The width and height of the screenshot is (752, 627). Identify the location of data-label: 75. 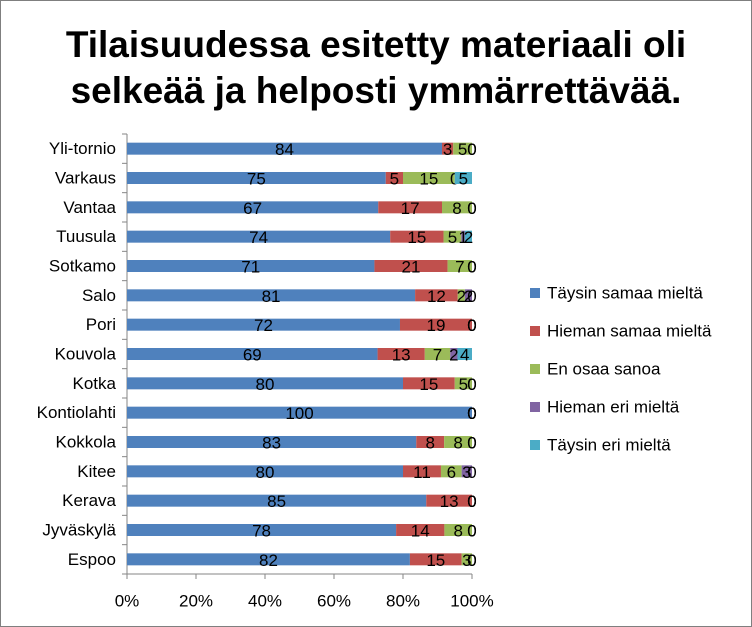
(256, 179).